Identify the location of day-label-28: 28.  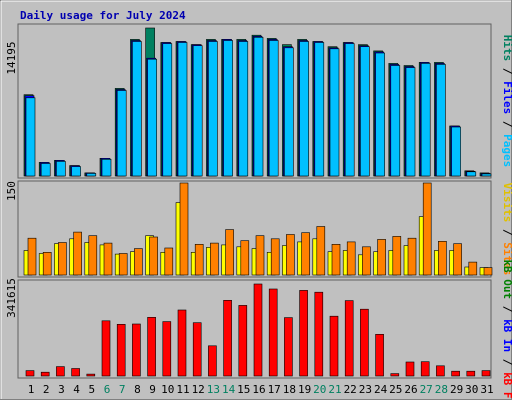
(441, 389).